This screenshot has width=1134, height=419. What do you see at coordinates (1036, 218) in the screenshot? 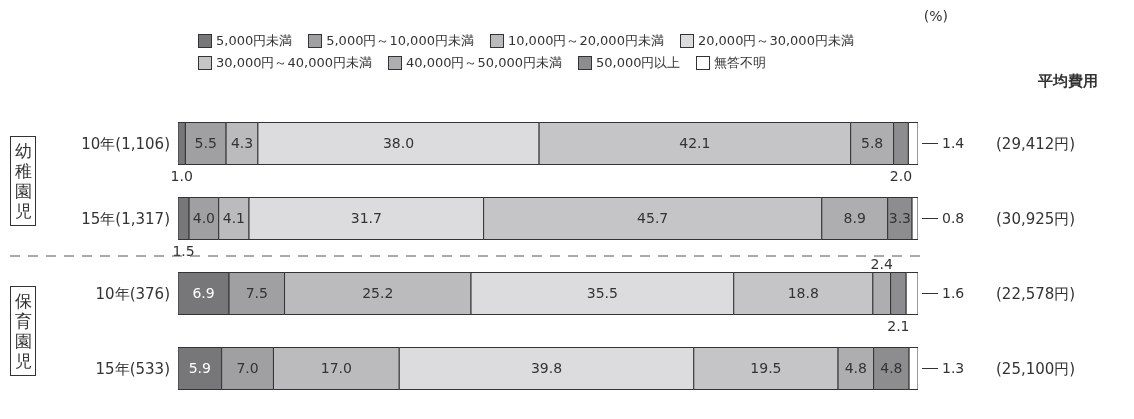
I see `text: (30,925円)` at bounding box center [1036, 218].